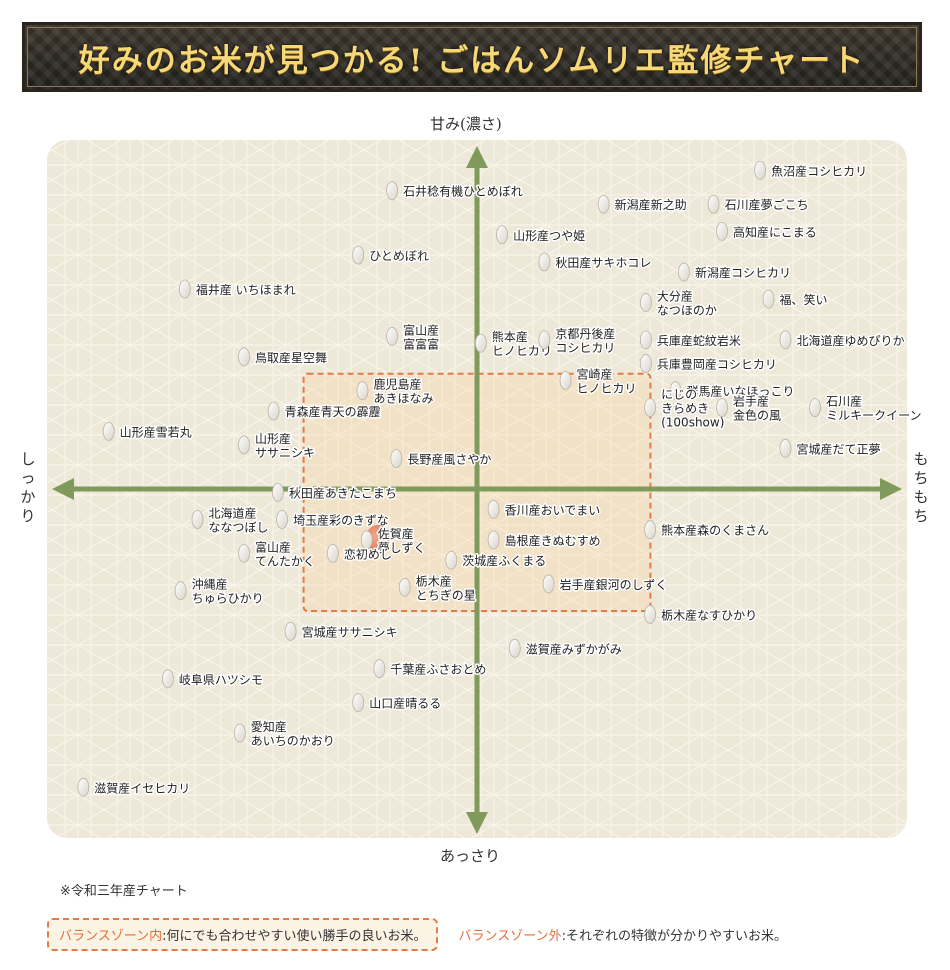 This screenshot has width=950, height=970. Describe the element at coordinates (565, 648) in the screenshot. I see `rice-point: 滋賀産みずかがみ` at that location.